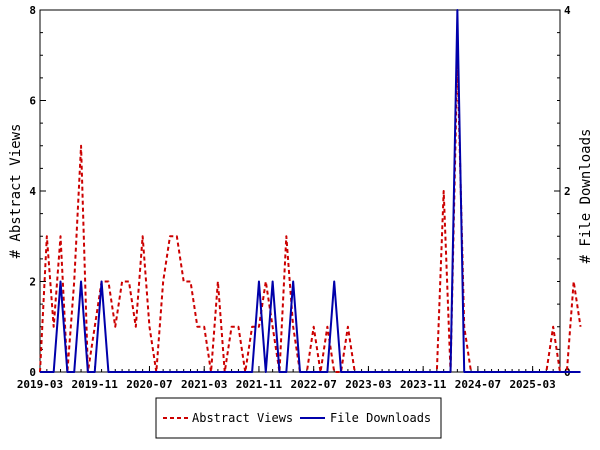  Describe the element at coordinates (242, 418) in the screenshot. I see `legend-label-abstract-views: Abstract Views` at that location.